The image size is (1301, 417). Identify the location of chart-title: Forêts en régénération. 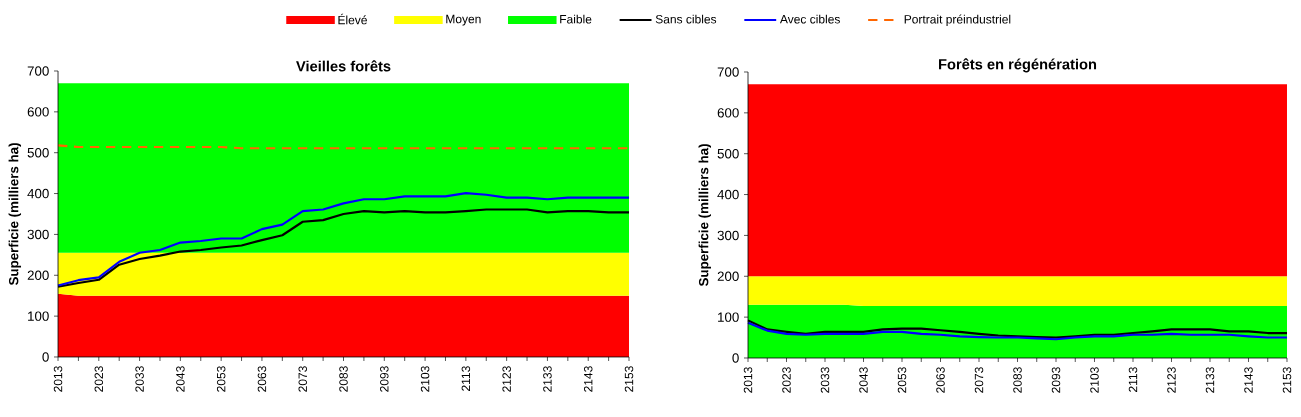
(1018, 65).